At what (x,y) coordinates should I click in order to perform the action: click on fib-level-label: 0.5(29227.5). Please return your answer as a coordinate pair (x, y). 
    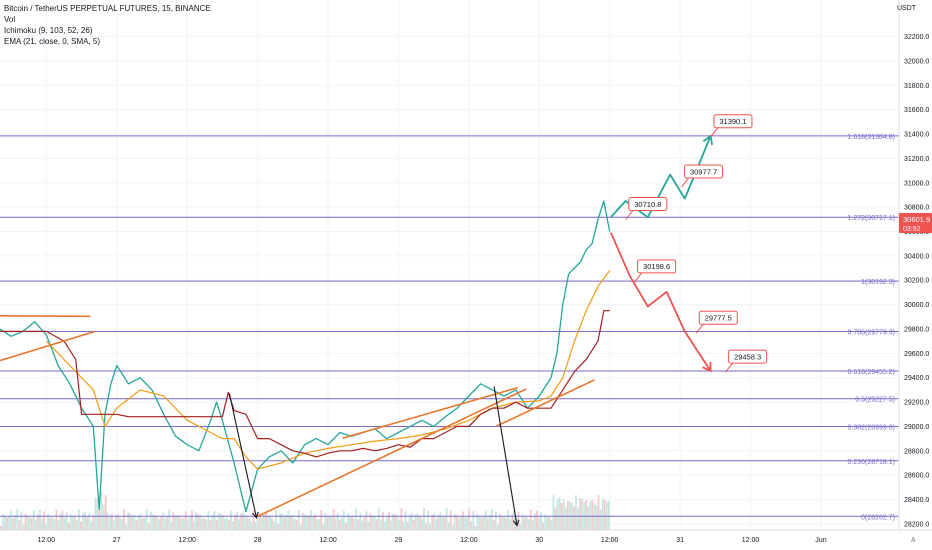
    Looking at the image, I should click on (875, 400).